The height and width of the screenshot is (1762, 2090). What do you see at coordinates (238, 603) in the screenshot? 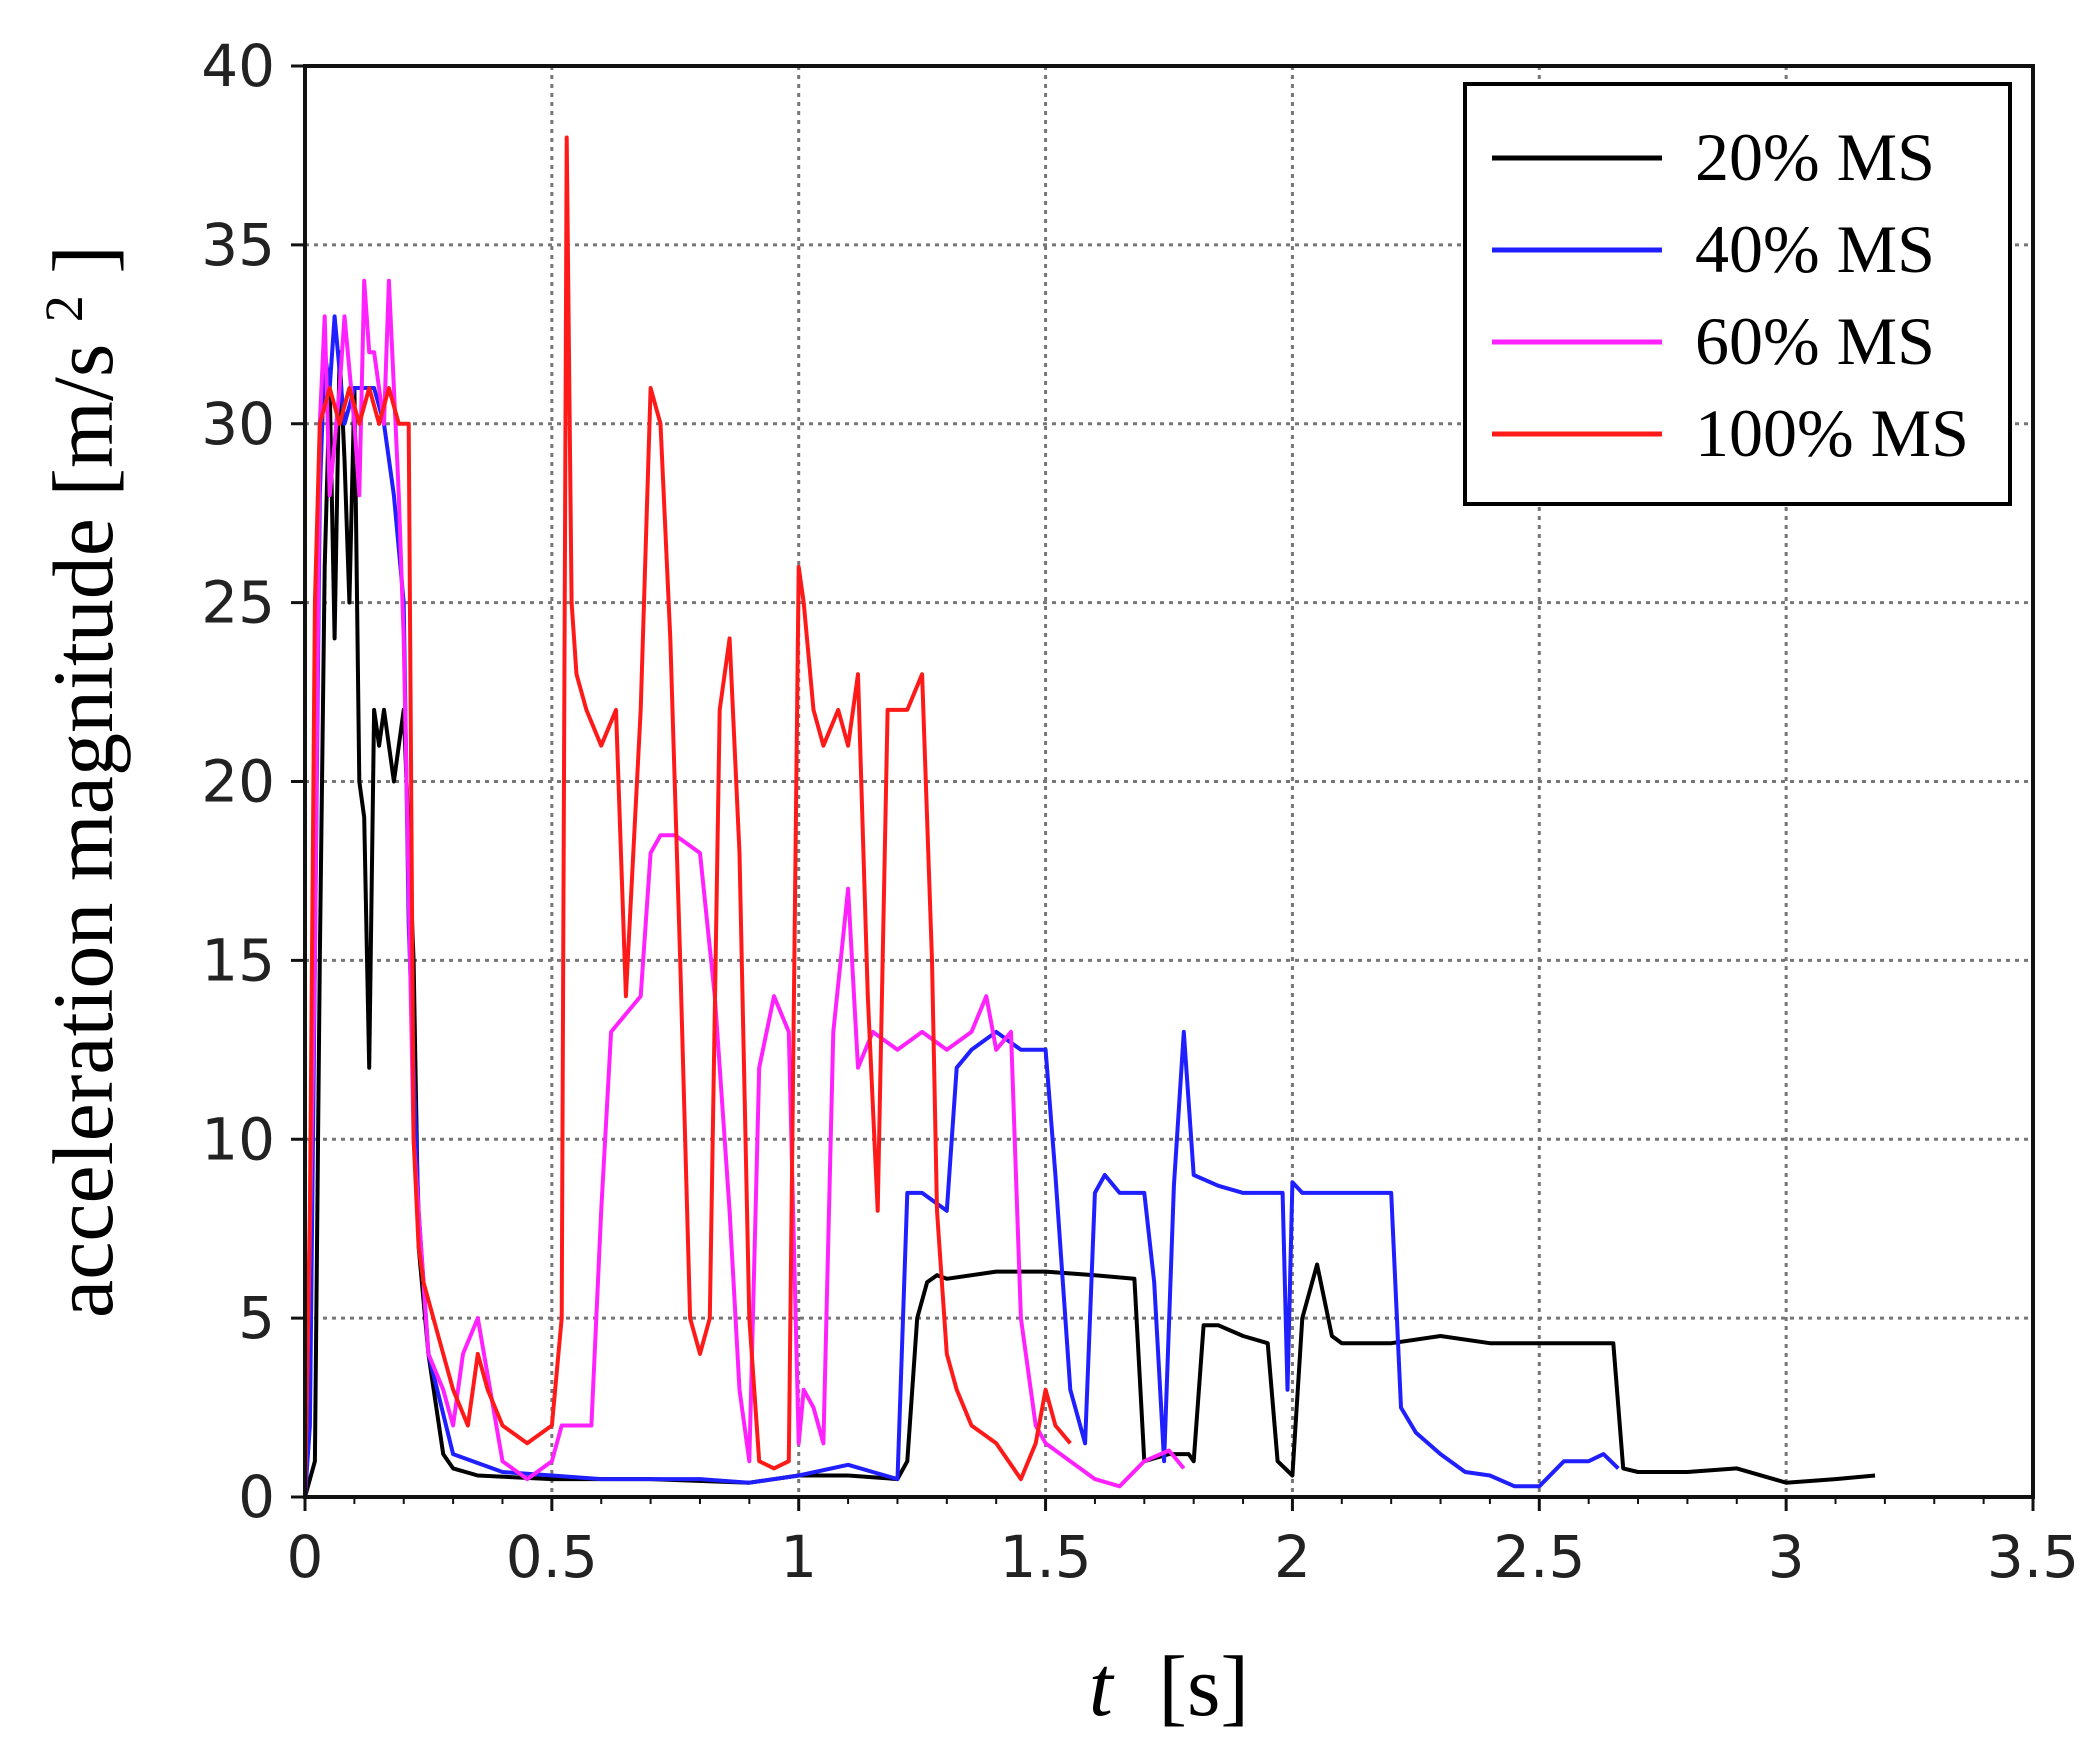
I see `y-tick-label: 25` at bounding box center [238, 603].